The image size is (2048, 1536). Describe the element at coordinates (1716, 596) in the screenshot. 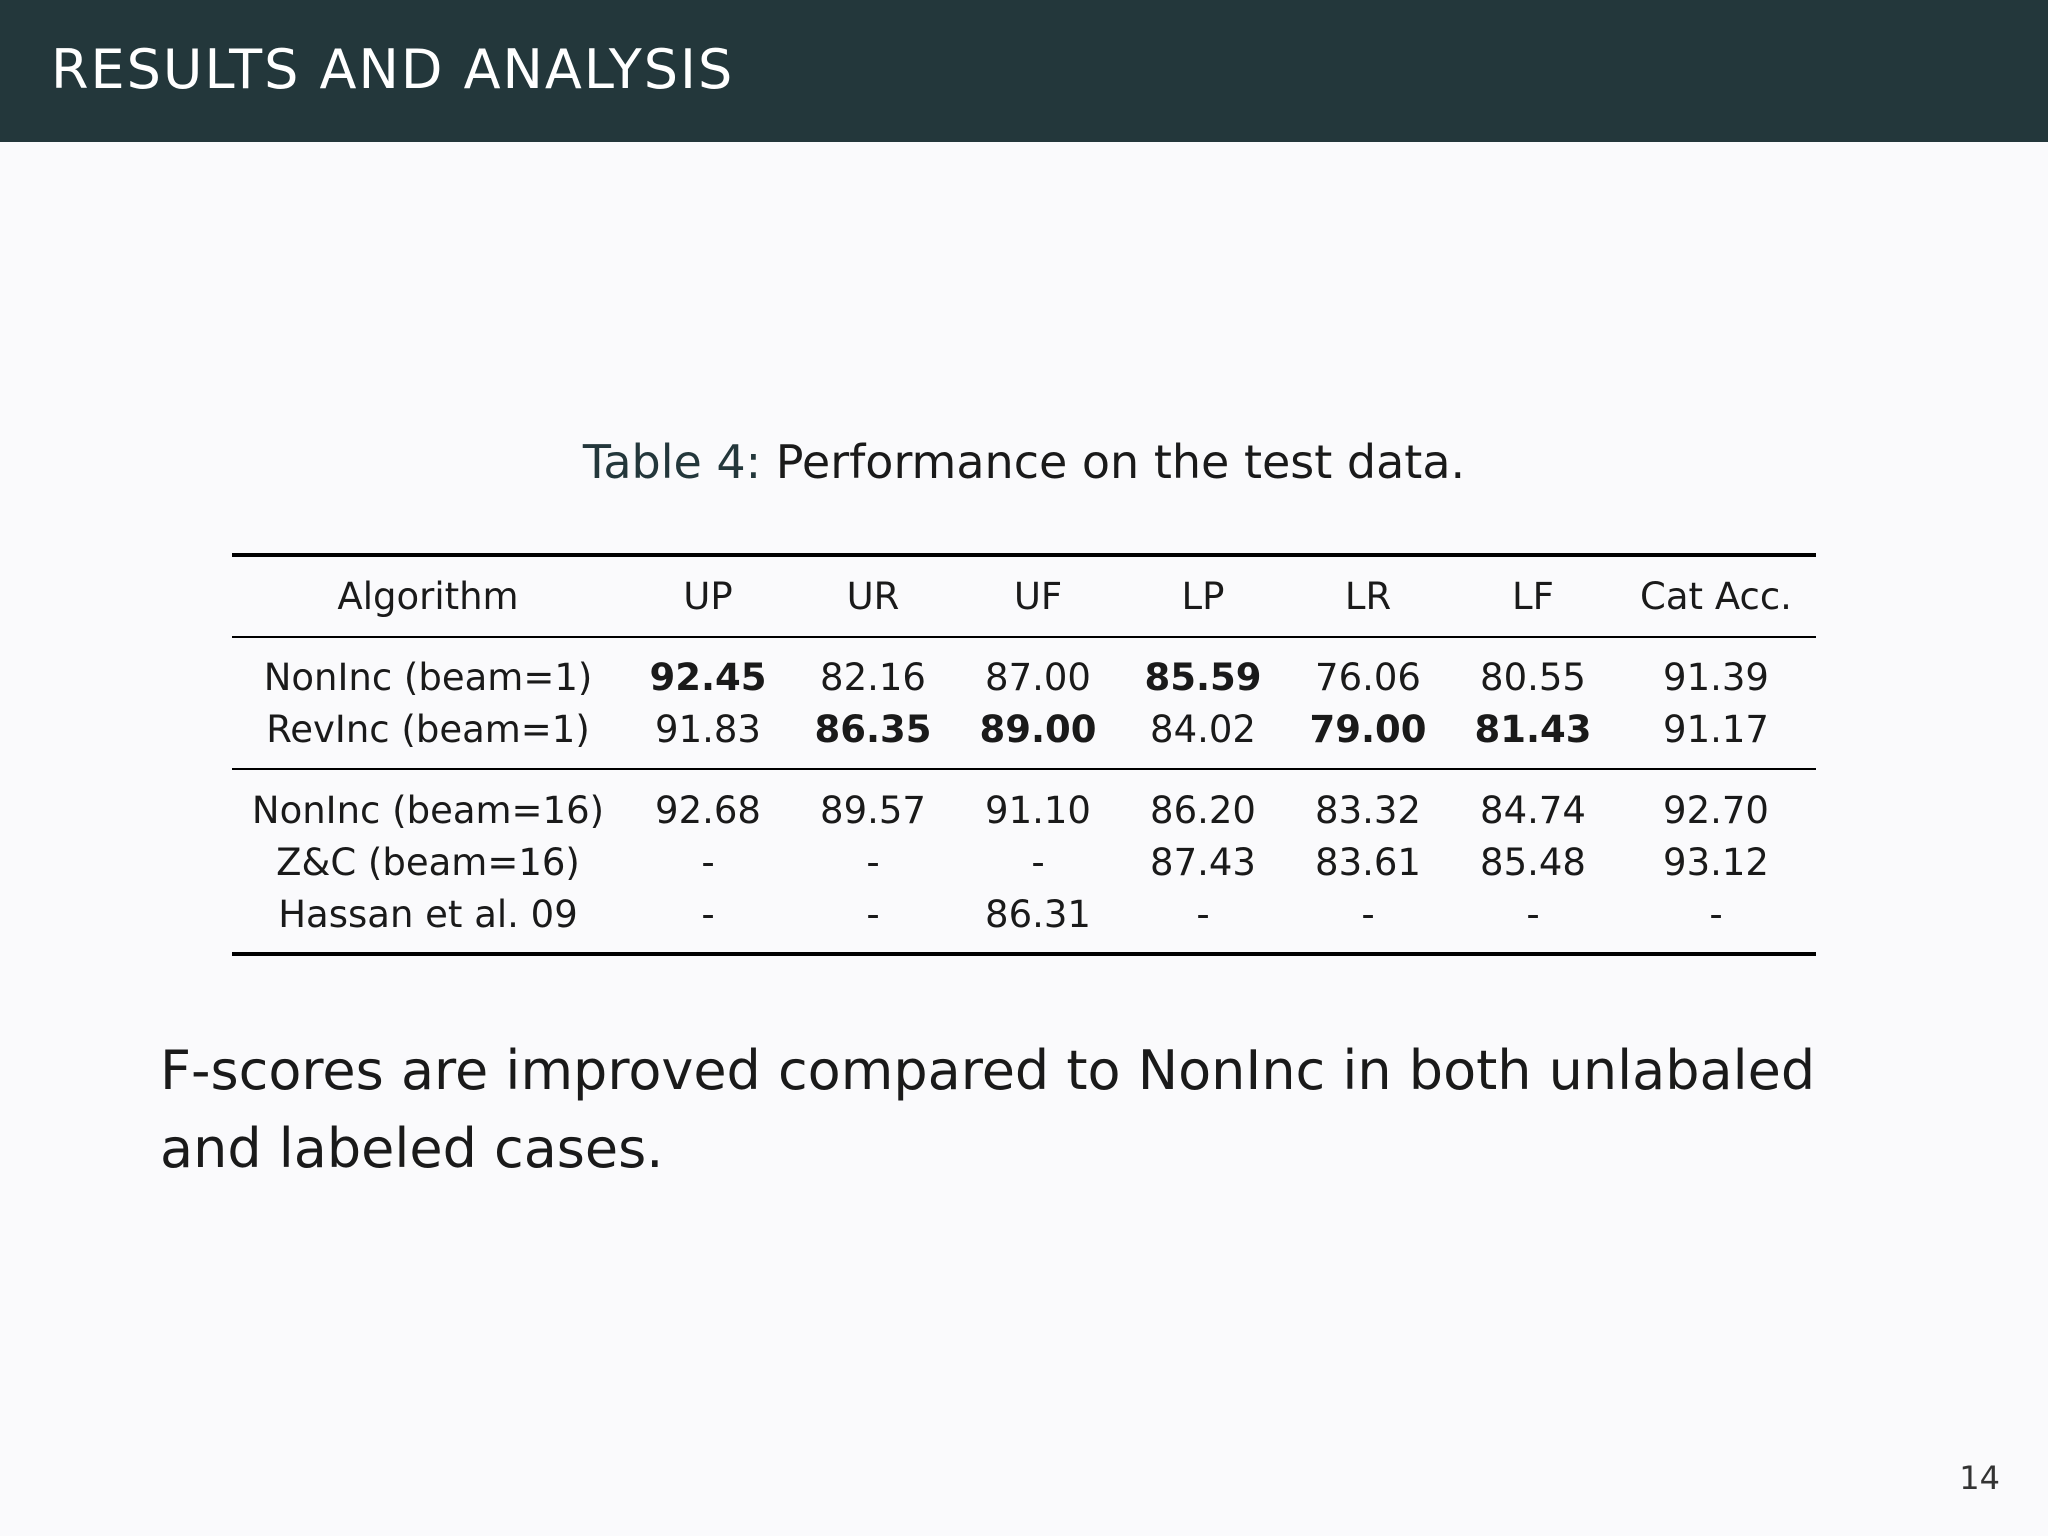

I see `column-header-cat-acc: Cat Acc.` at that location.